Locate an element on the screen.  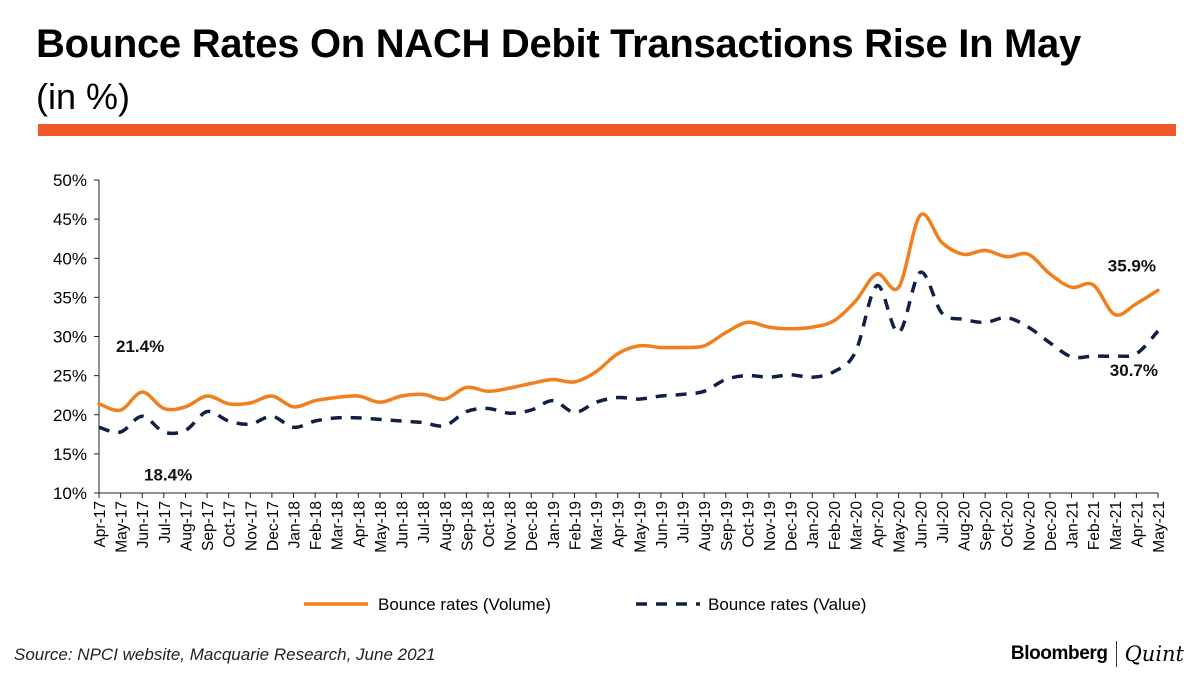
data-label: 18.4% is located at coordinates (168, 474).